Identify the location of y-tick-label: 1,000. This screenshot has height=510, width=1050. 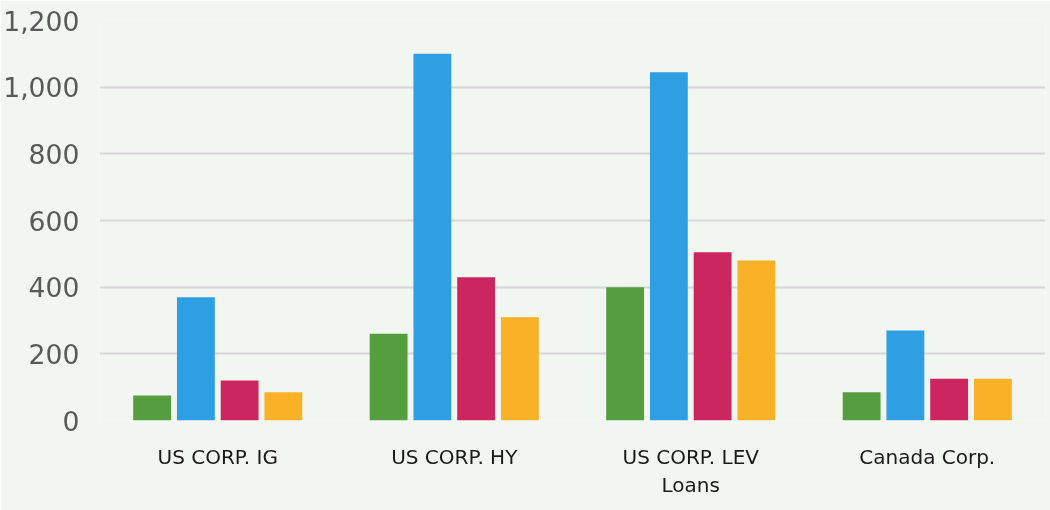
(41, 88).